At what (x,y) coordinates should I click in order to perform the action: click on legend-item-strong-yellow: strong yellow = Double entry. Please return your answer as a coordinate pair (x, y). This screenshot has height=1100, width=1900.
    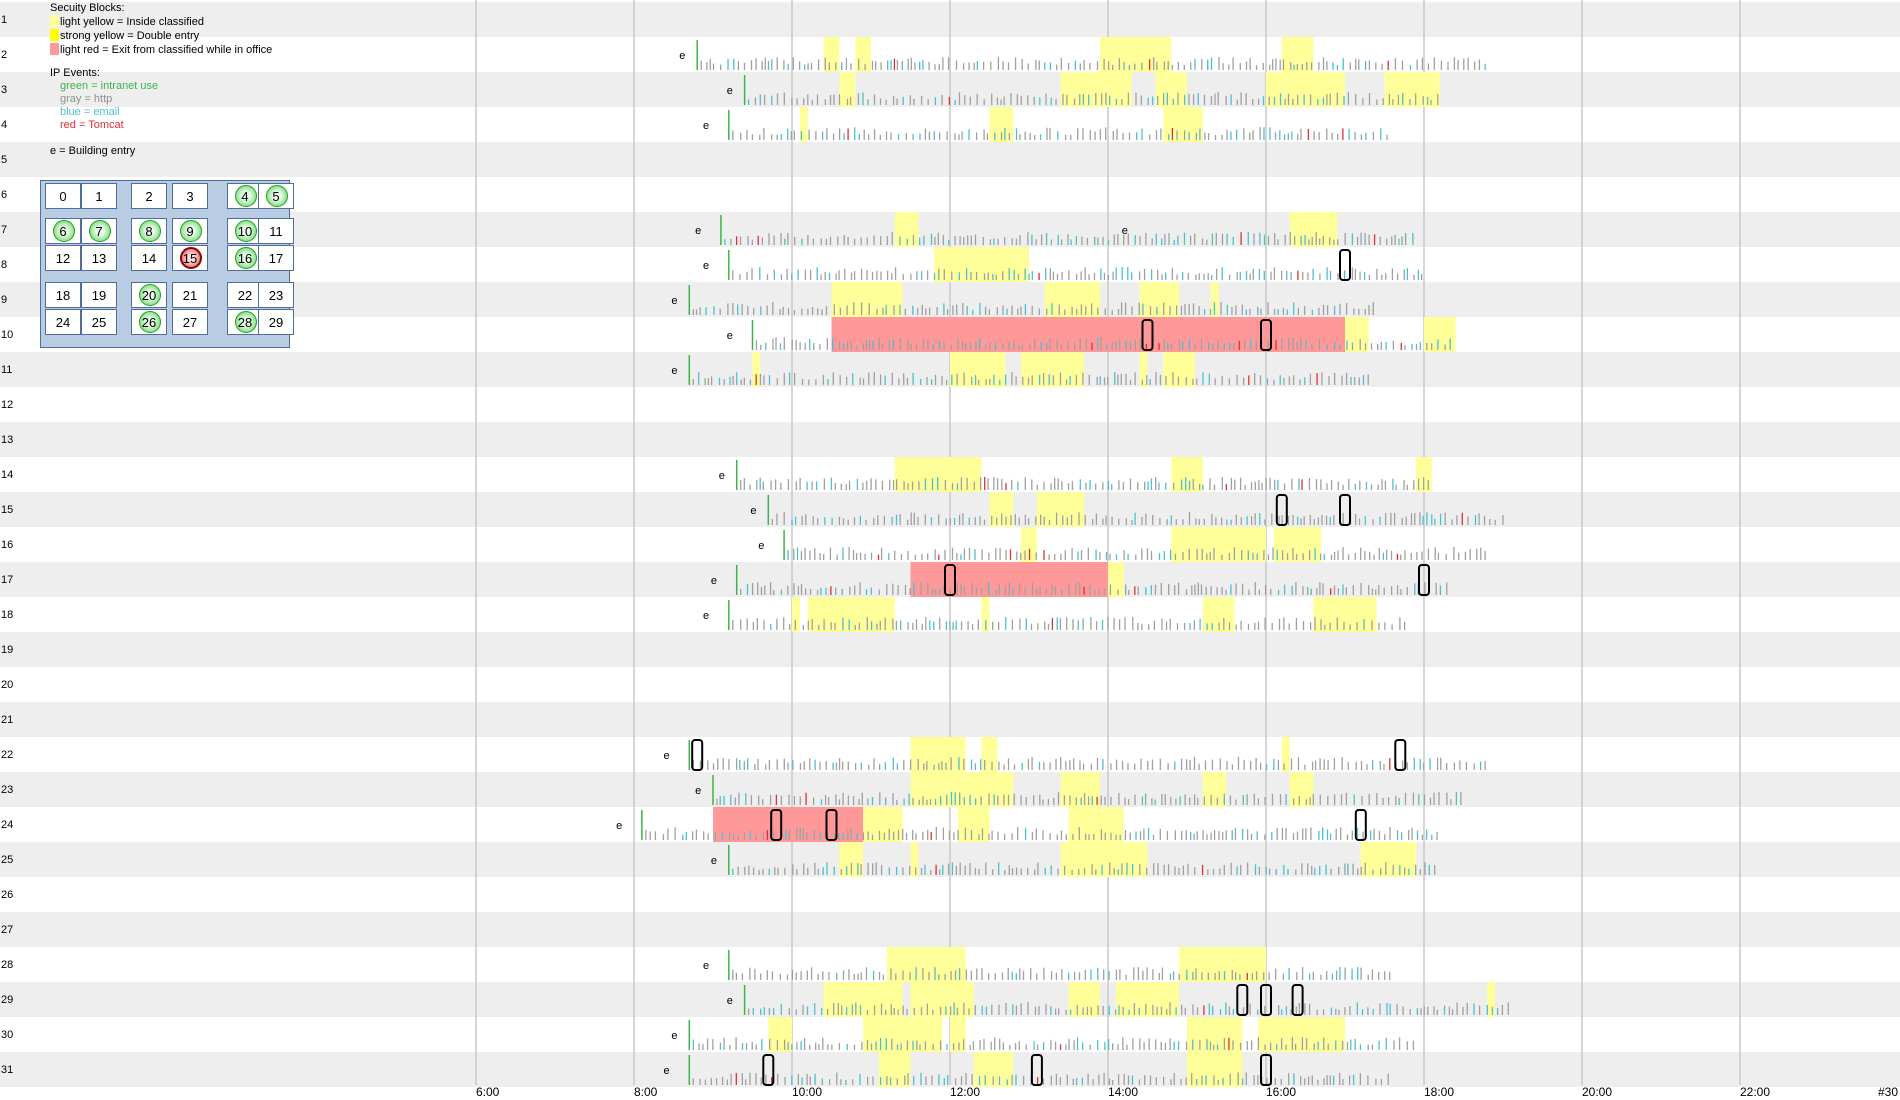
    Looking at the image, I should click on (161, 36).